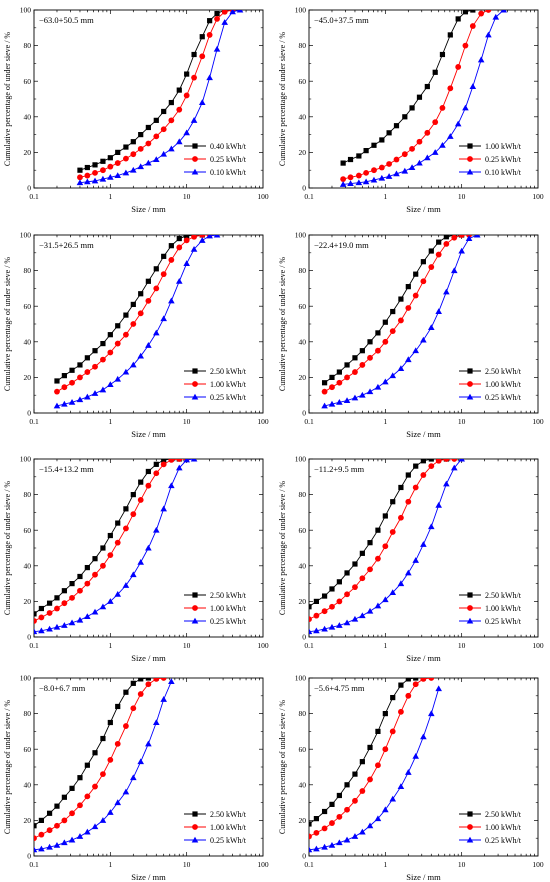  Describe the element at coordinates (303, 306) in the screenshot. I see `y-tick-label: 60` at that location.